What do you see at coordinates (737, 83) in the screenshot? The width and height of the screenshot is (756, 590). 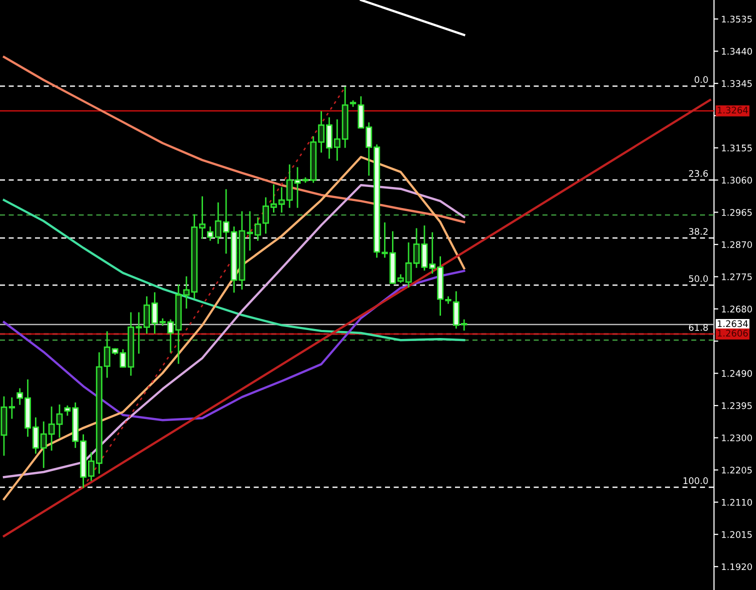 I see `y-tick-label: 1.3345` at bounding box center [737, 83].